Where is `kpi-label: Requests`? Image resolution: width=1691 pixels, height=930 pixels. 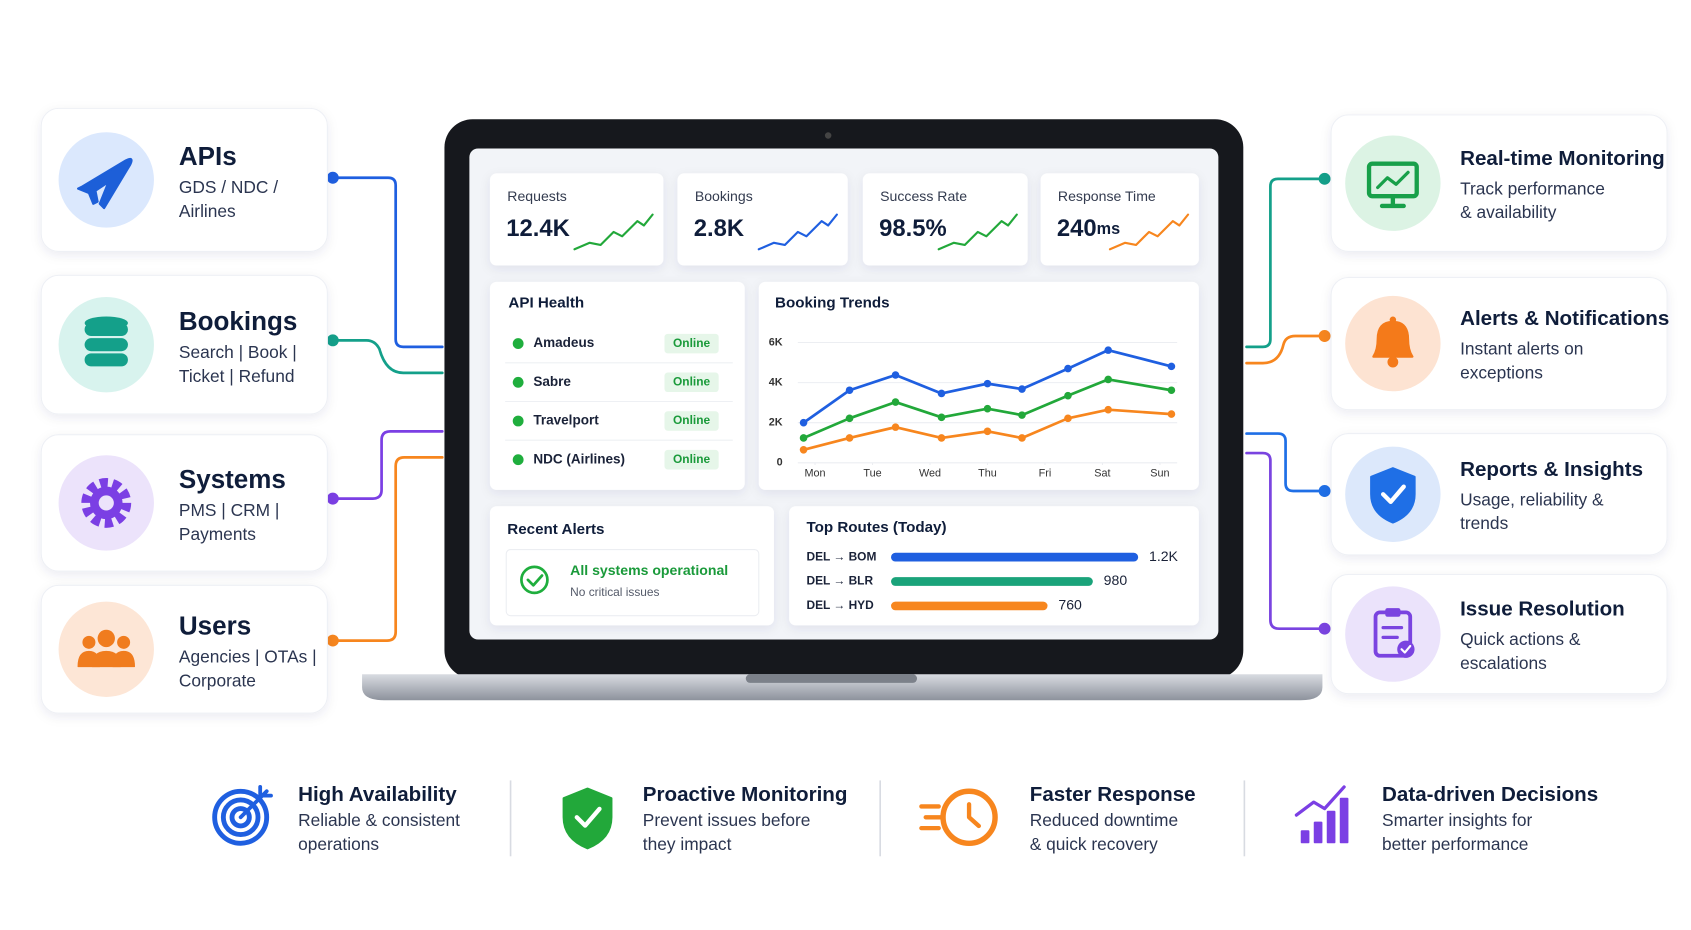
kpi-label: Requests is located at coordinates (536, 196).